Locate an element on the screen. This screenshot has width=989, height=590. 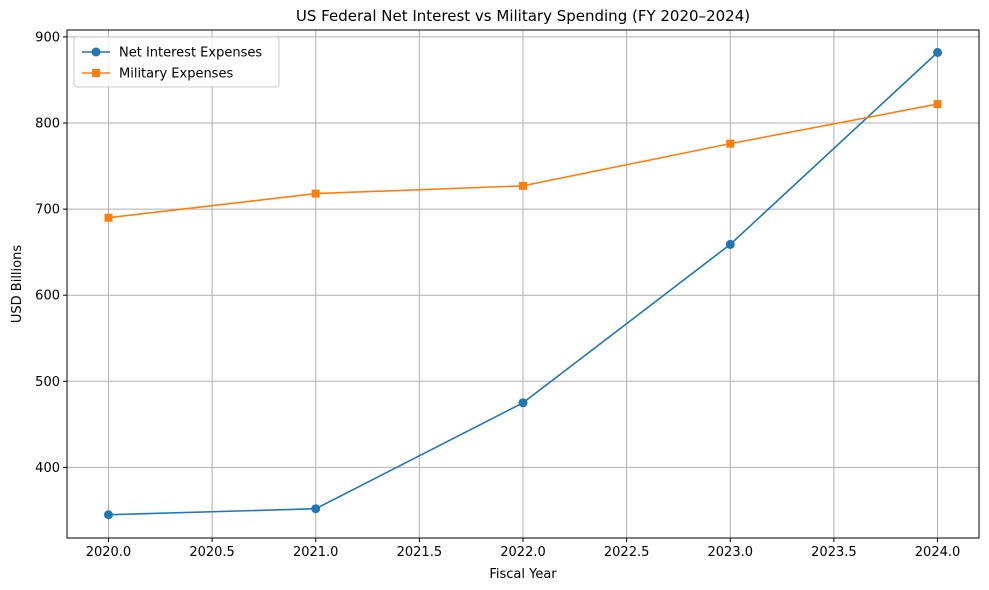
x-tick-label: 2020.0 is located at coordinates (109, 552).